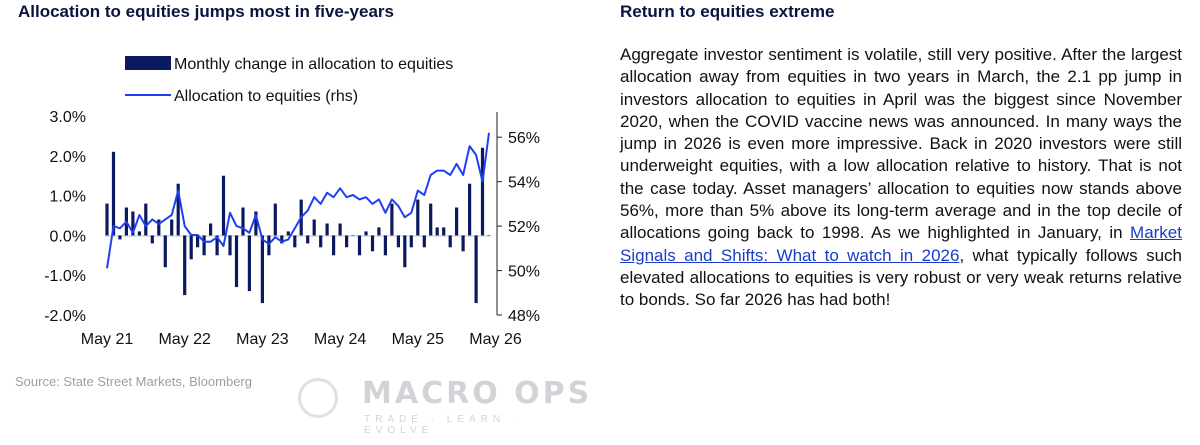 The width and height of the screenshot is (1200, 445). I want to click on watermark-name: MACRO OPS, so click(477, 393).